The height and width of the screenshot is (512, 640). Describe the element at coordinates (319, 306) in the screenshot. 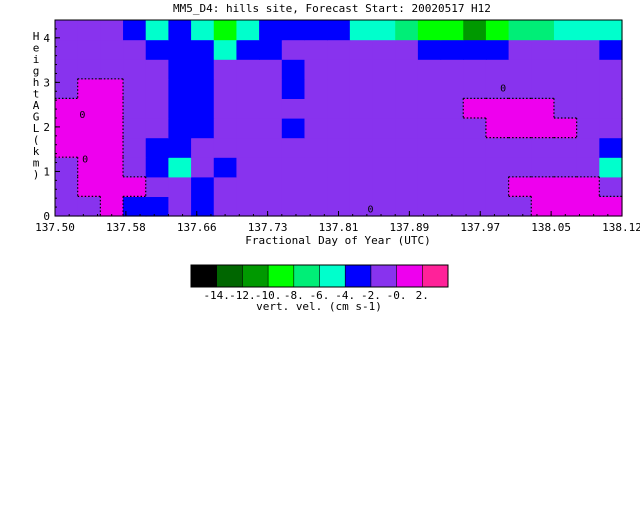

I see `colorbar-label: vert. vel. (cm s-1)` at that location.